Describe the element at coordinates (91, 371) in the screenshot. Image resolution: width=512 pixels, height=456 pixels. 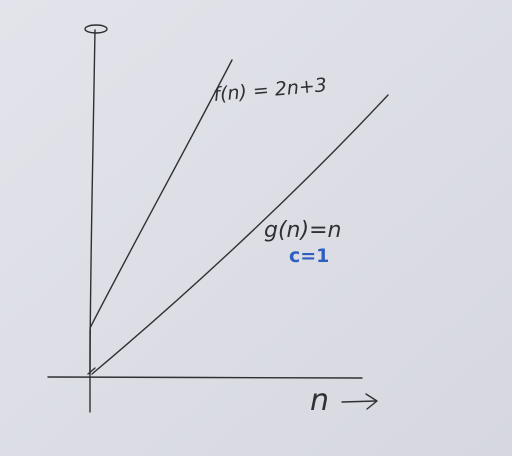
I see `origin-mark` at that location.